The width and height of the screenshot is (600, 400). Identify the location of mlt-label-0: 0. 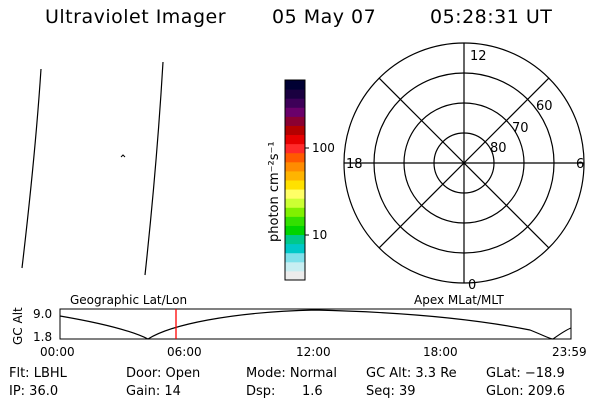
(472, 285).